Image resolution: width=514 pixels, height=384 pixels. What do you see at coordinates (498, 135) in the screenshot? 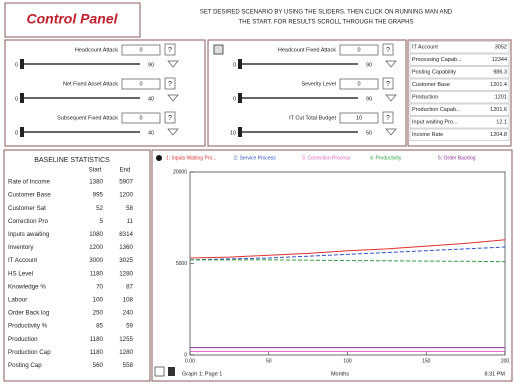
I see `indicator-value: 1204.8` at bounding box center [498, 135].